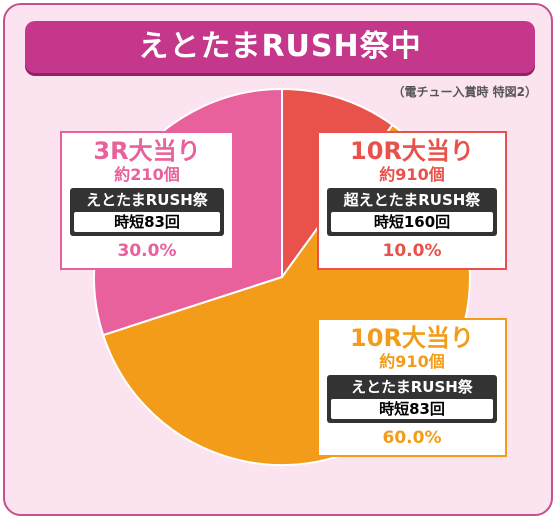  Describe the element at coordinates (147, 222) in the screenshot. I see `label-3r-jitan: 時短83回` at that location.